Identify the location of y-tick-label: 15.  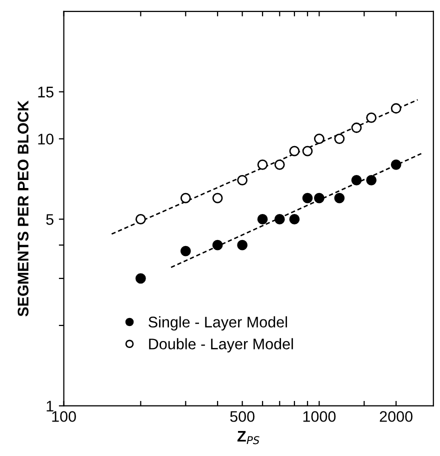
(46, 92).